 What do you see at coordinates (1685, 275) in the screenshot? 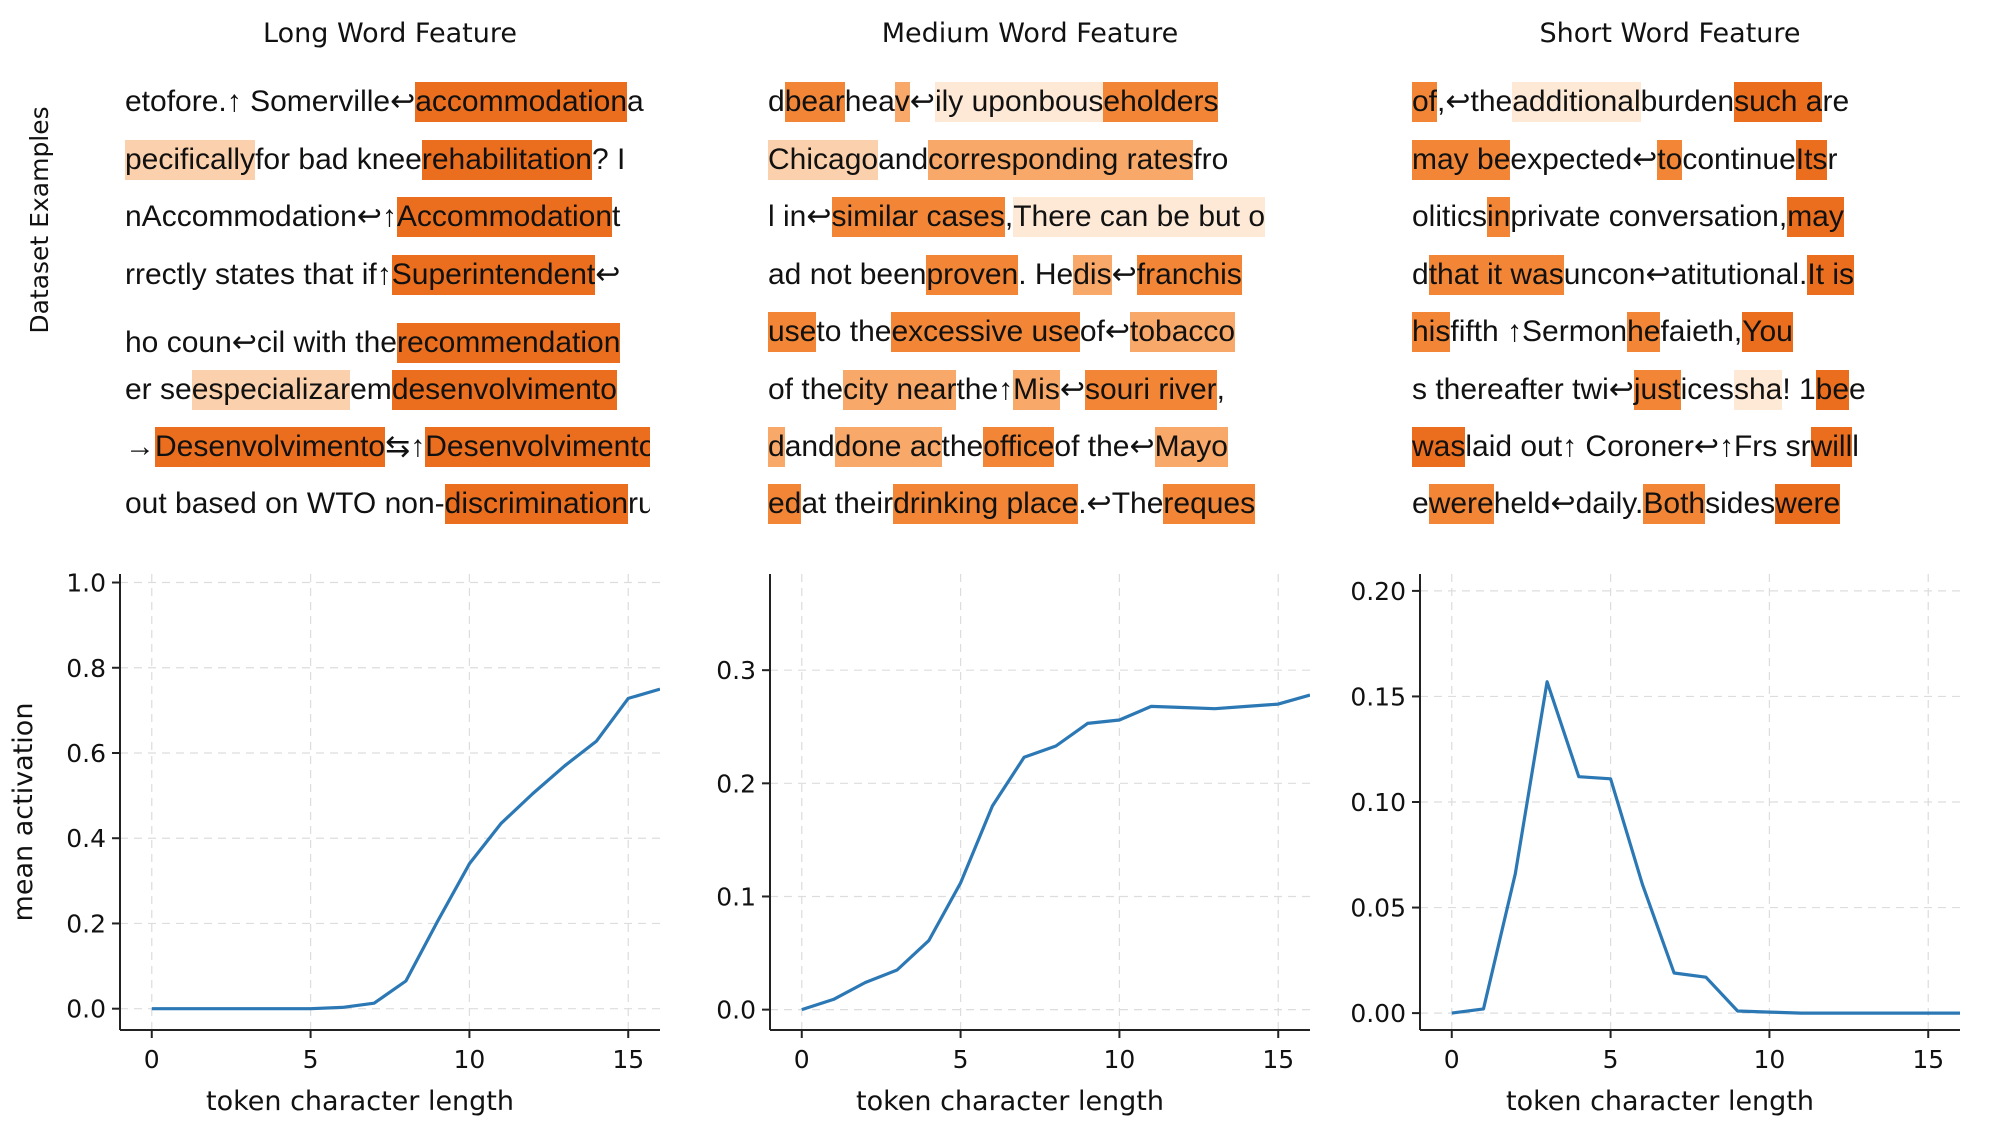
I see `token: uncon↩atitutional.` at bounding box center [1685, 275].